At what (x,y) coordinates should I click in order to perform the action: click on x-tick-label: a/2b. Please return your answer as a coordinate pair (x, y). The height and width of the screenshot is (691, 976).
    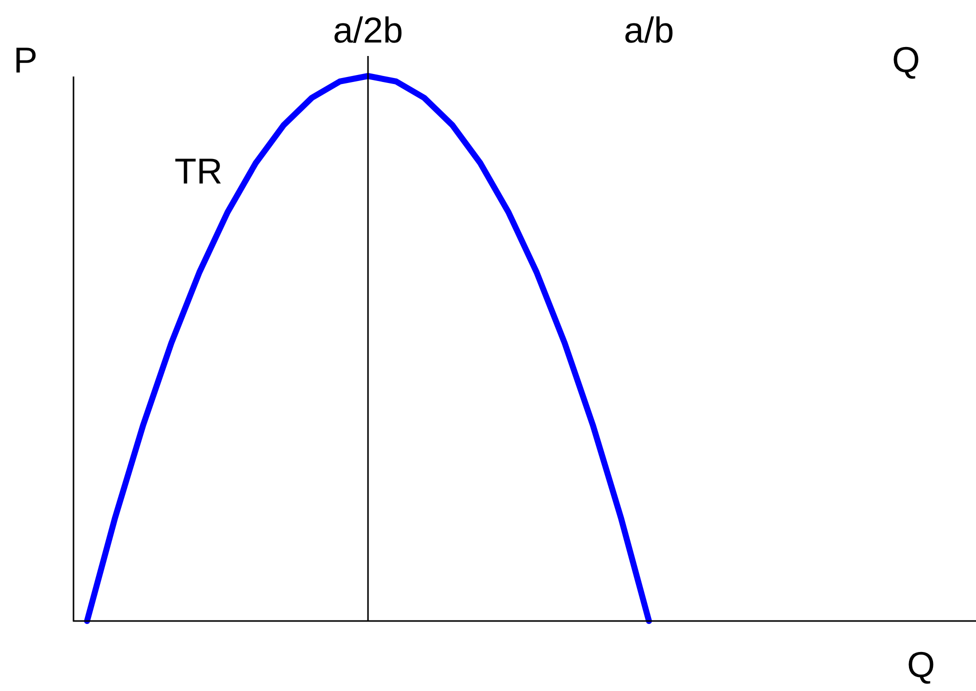
    Looking at the image, I should click on (368, 30).